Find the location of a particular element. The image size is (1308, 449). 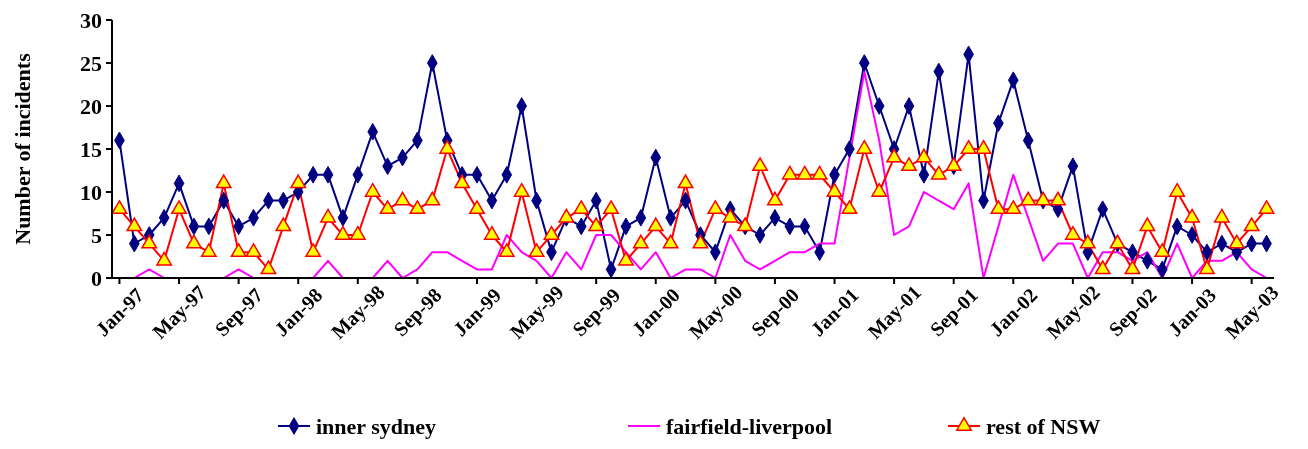

legend-label: inner sydney is located at coordinates (376, 426).